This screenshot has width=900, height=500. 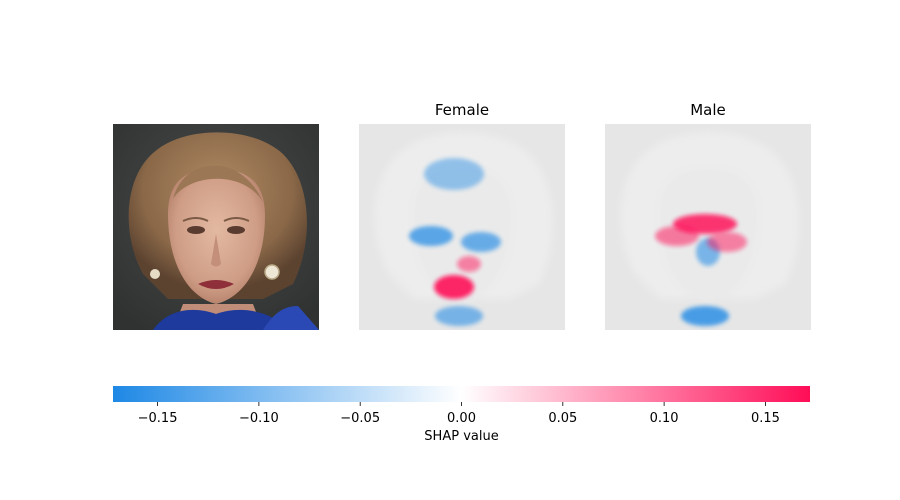 I want to click on female-shap-panel, so click(x=462, y=227).